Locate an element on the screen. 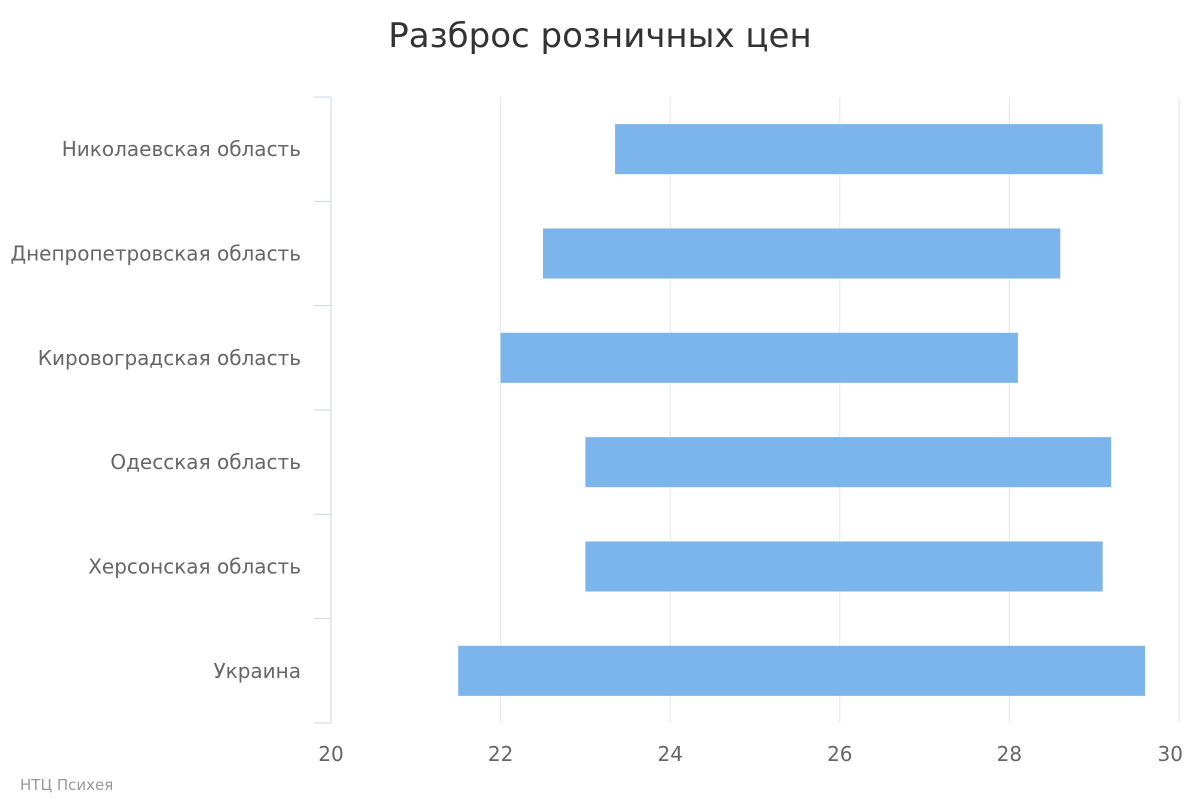  x-tick-label-5: 30 is located at coordinates (1170, 754).